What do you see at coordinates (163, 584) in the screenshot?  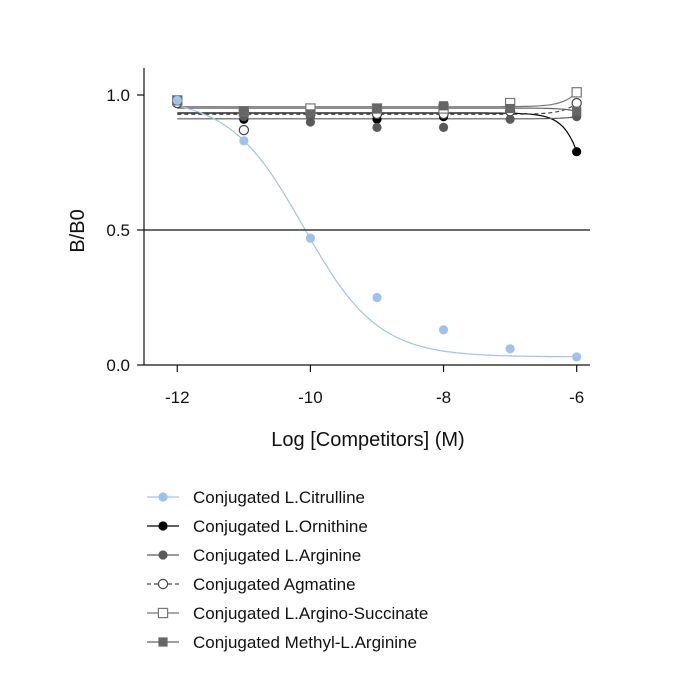 I see `legend-marker-conjugated-agmatine` at bounding box center [163, 584].